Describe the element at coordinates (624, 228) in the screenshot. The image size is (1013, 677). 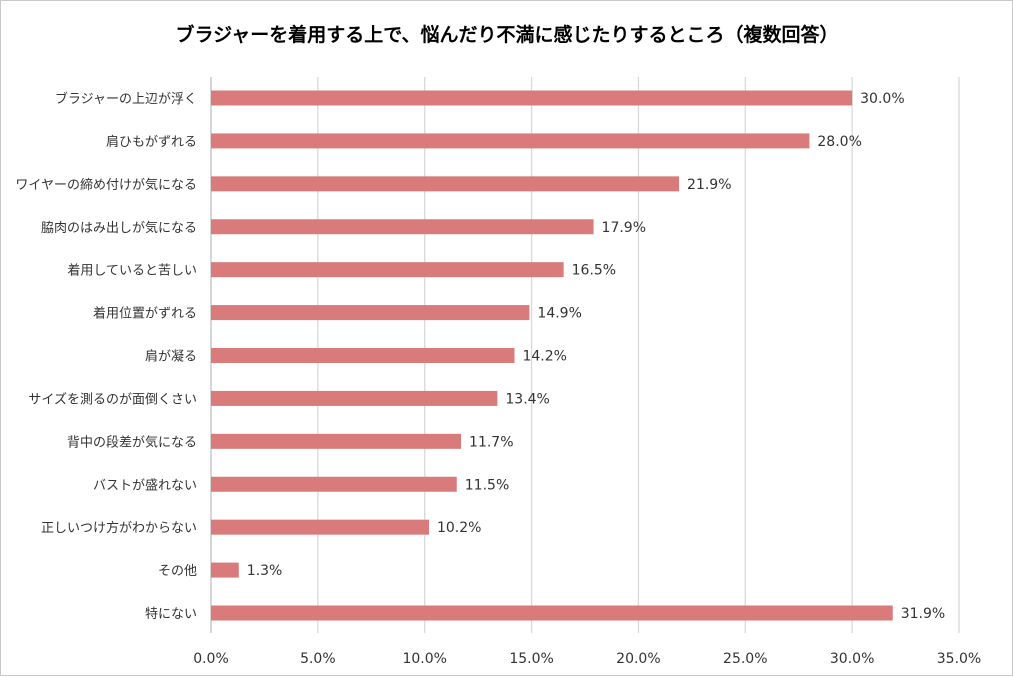
I see `data-label: 17.9%` at that location.